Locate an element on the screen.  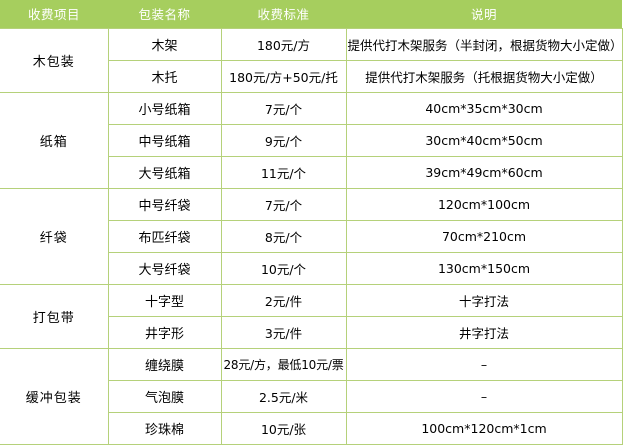
group-label-cell: 打包带 is located at coordinates (54, 316).